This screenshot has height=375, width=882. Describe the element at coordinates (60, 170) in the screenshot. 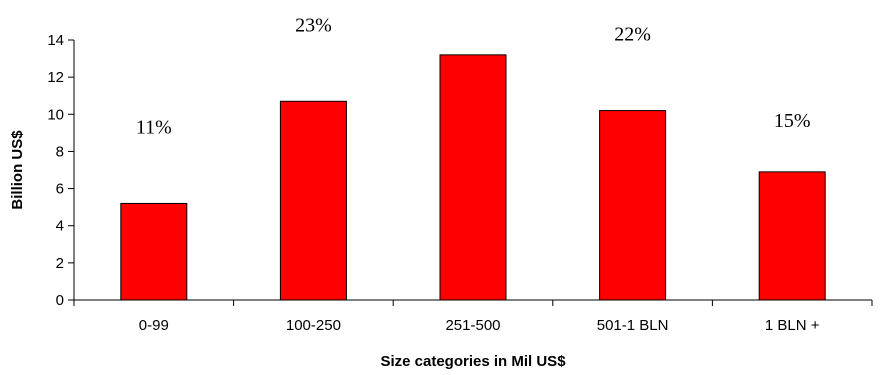

I see `y-axis-ticks: 0 2 4 6 8 10 12 14` at that location.